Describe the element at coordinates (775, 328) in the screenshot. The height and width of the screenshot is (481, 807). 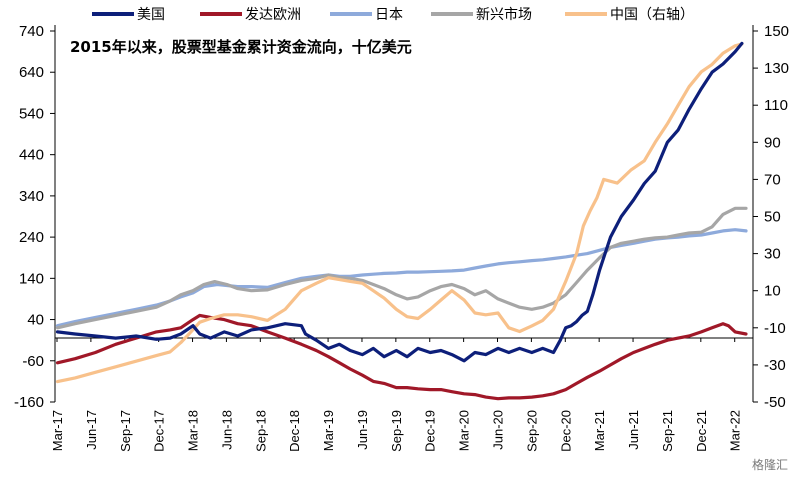
I see `right-y-tick-label: -10` at that location.